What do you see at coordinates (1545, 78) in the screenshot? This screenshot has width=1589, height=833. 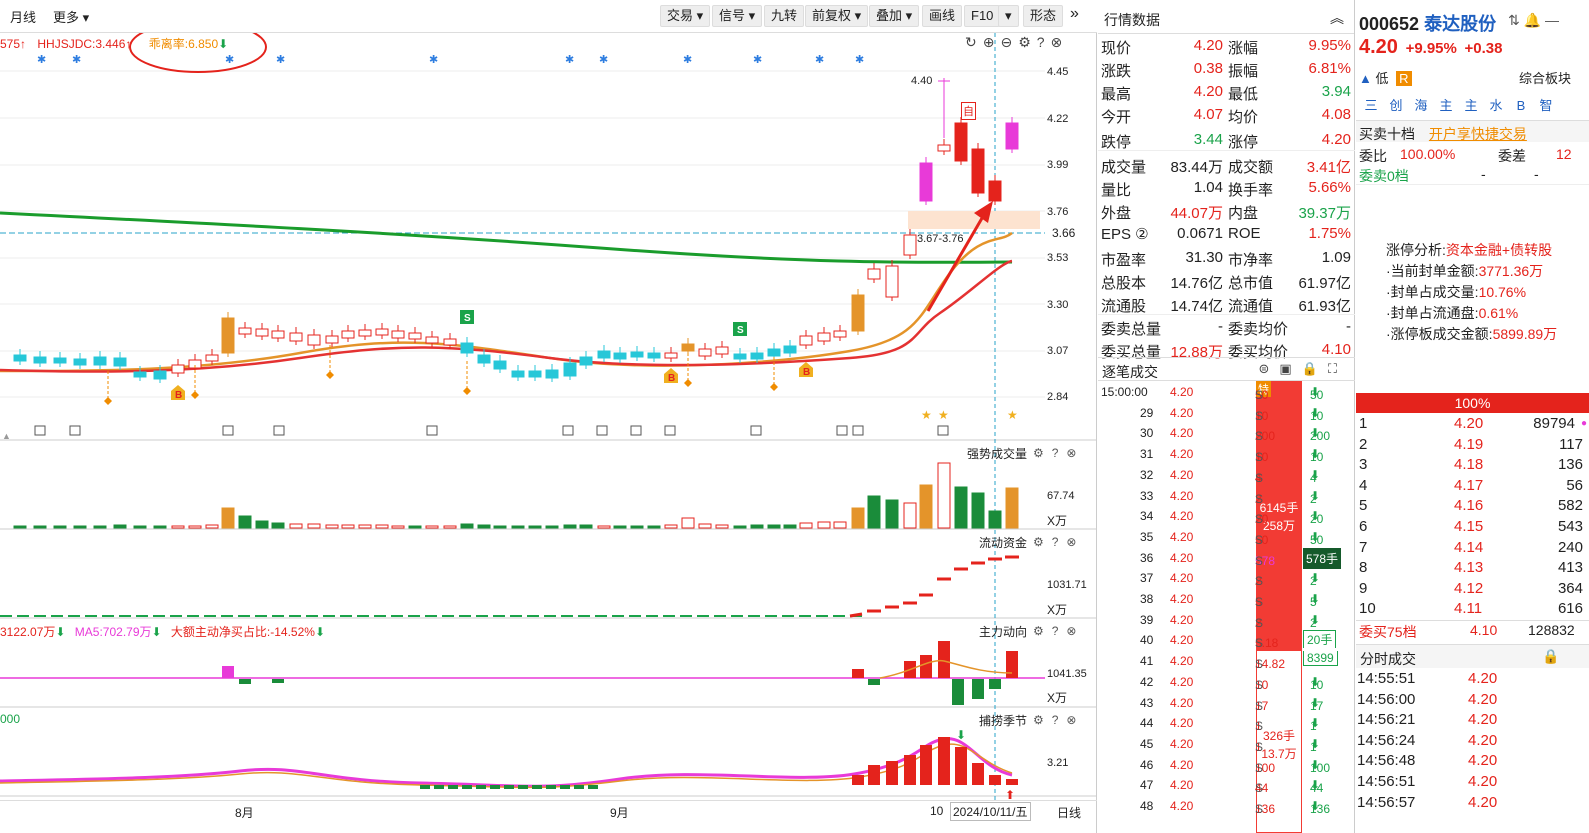 I see `plate-label: 综合板块` at bounding box center [1545, 78].